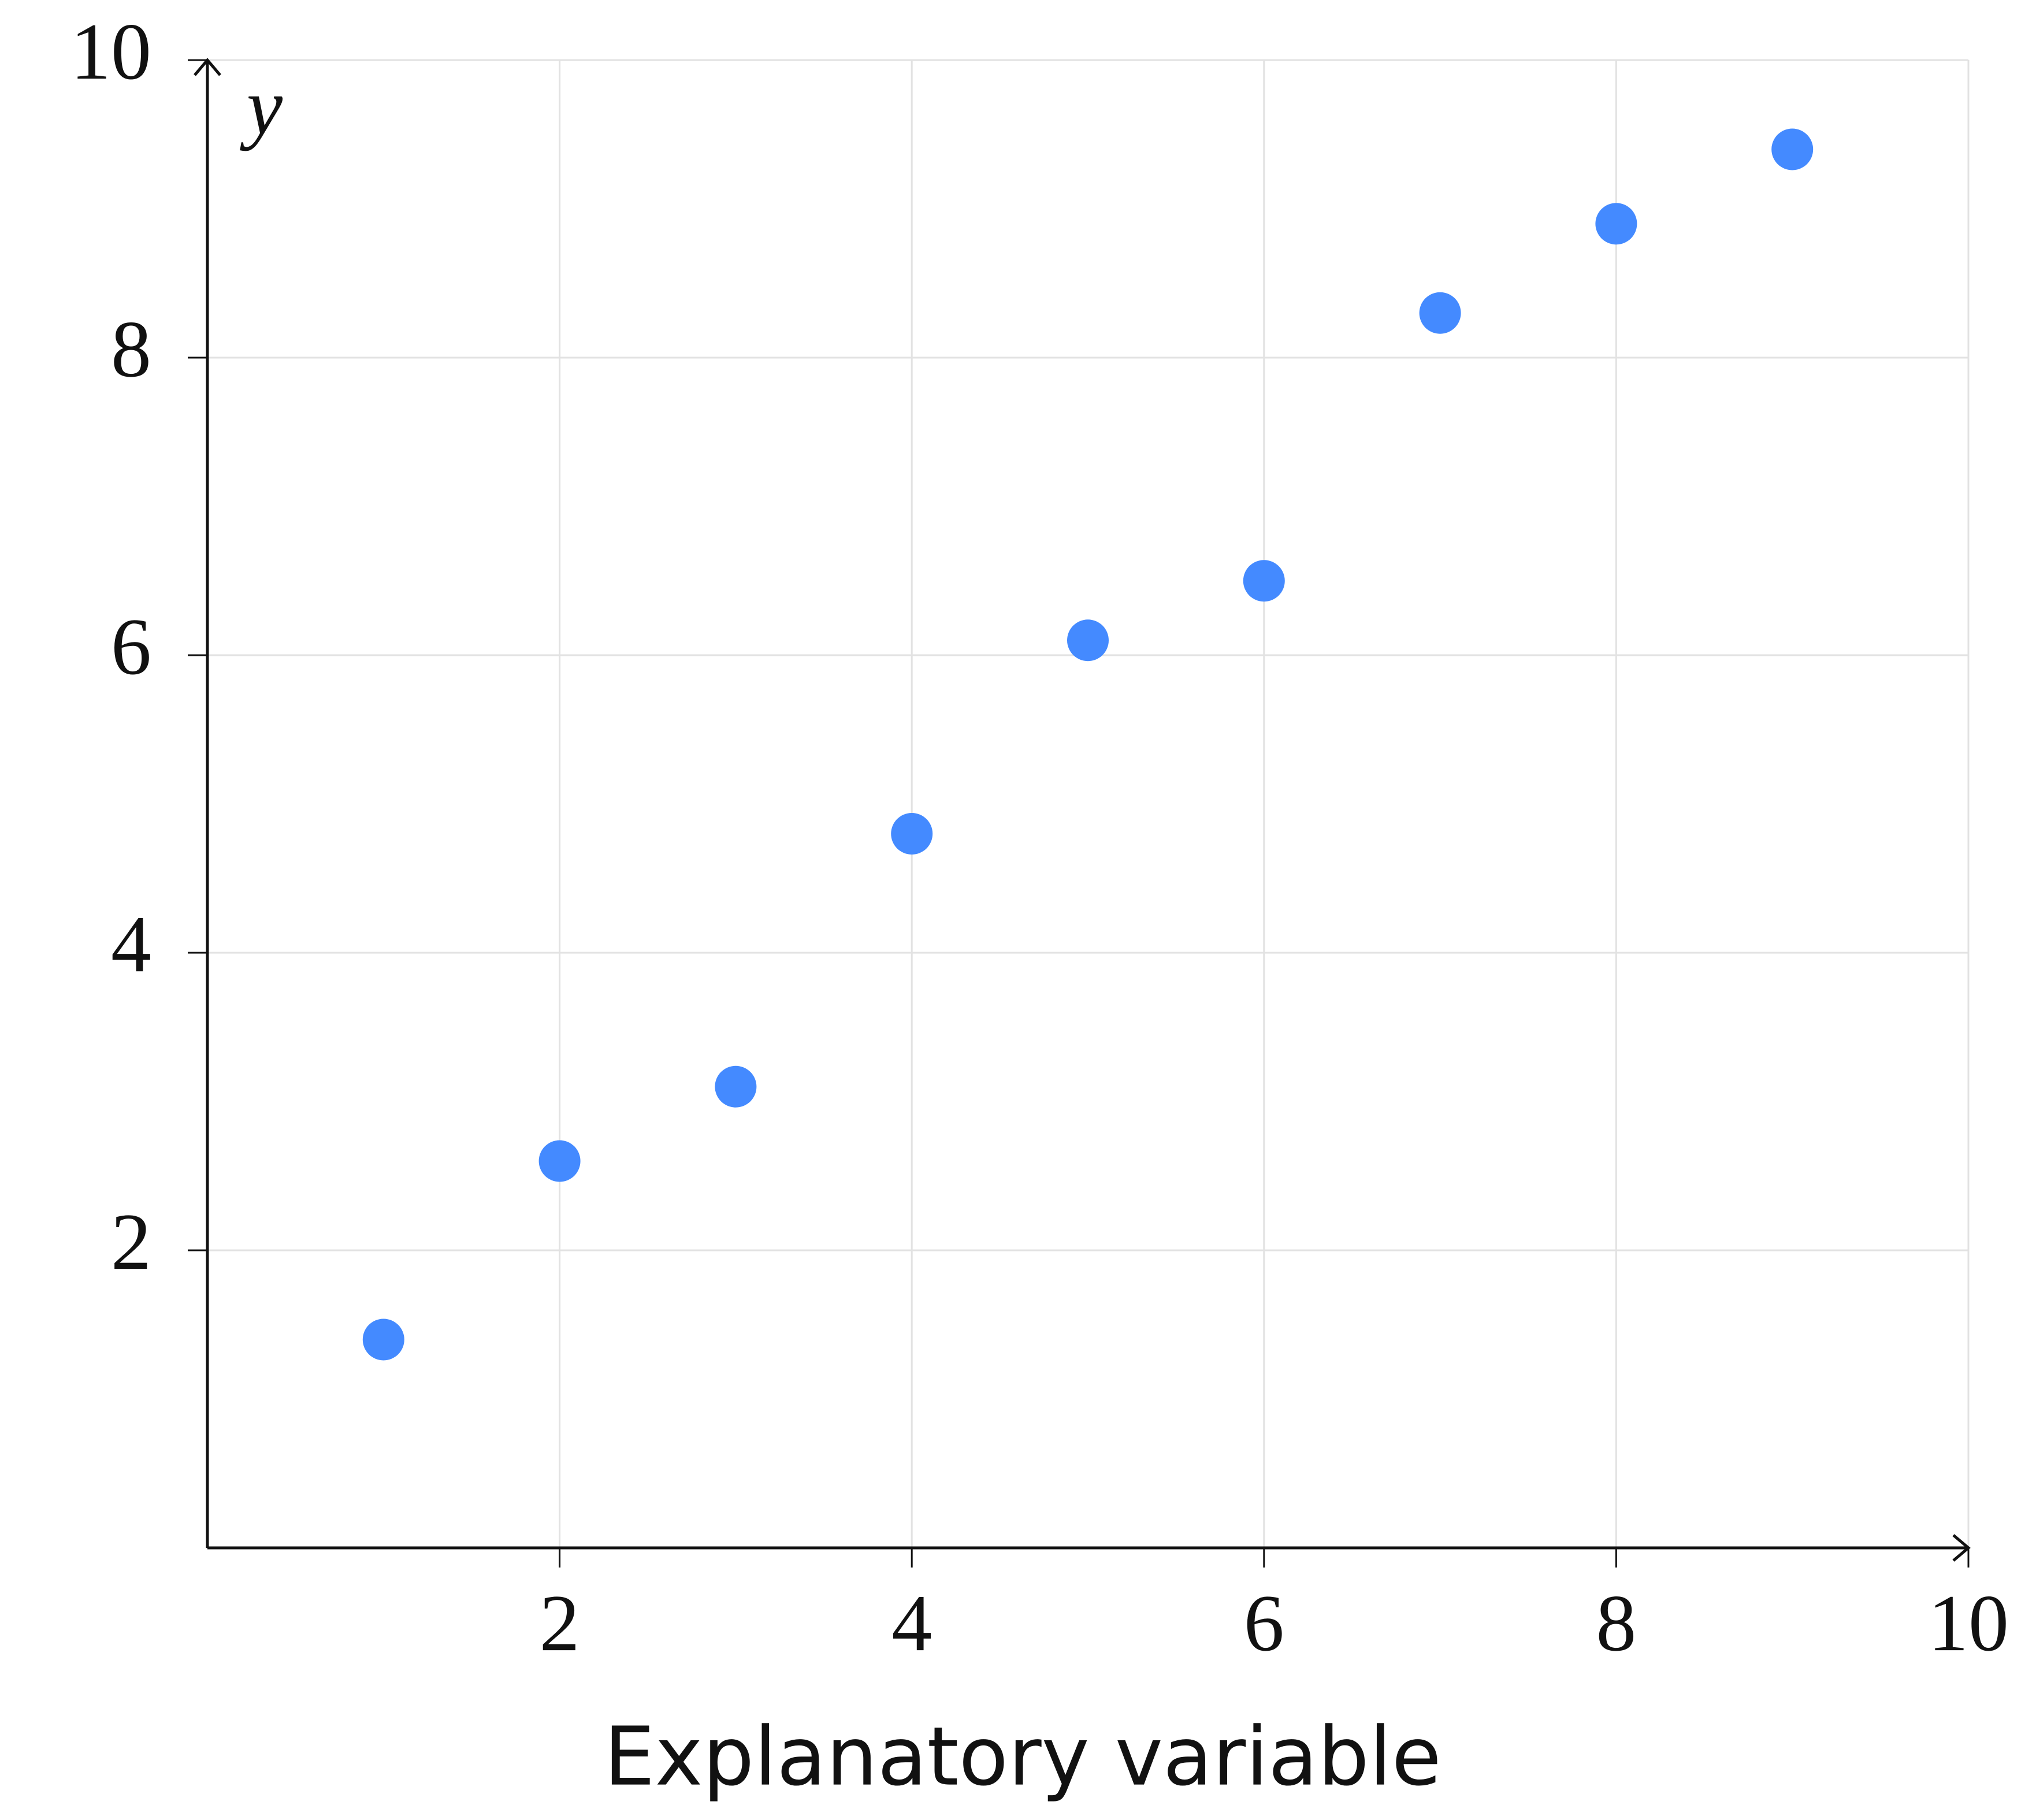 The width and height of the screenshot is (2036, 1820). What do you see at coordinates (1968, 1623) in the screenshot?
I see `x-tick-label: 10` at bounding box center [1968, 1623].